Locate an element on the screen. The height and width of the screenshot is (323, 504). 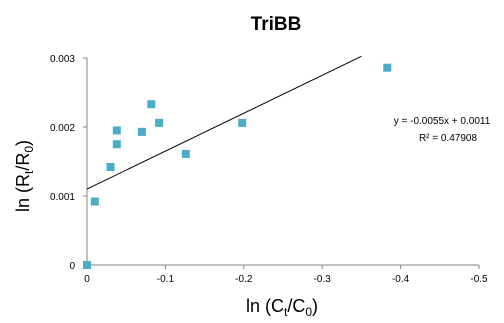
y-label-part-2: /R is located at coordinates (23, 162).